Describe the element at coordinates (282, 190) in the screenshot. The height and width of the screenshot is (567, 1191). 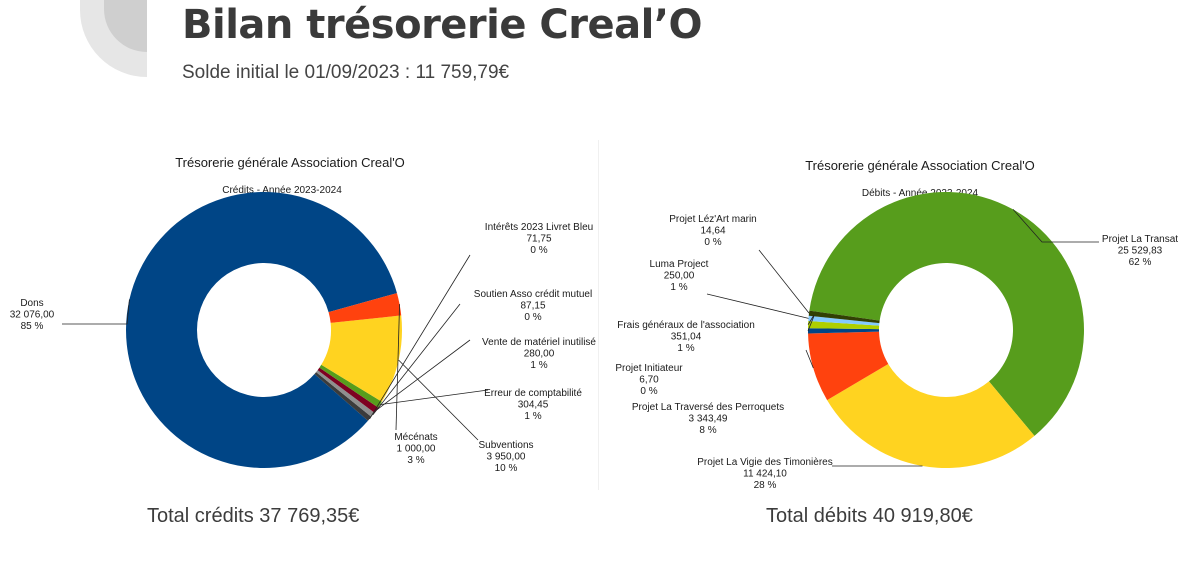
I see `credits-chart-subtitle: Crédits - Année 2023-2024` at that location.